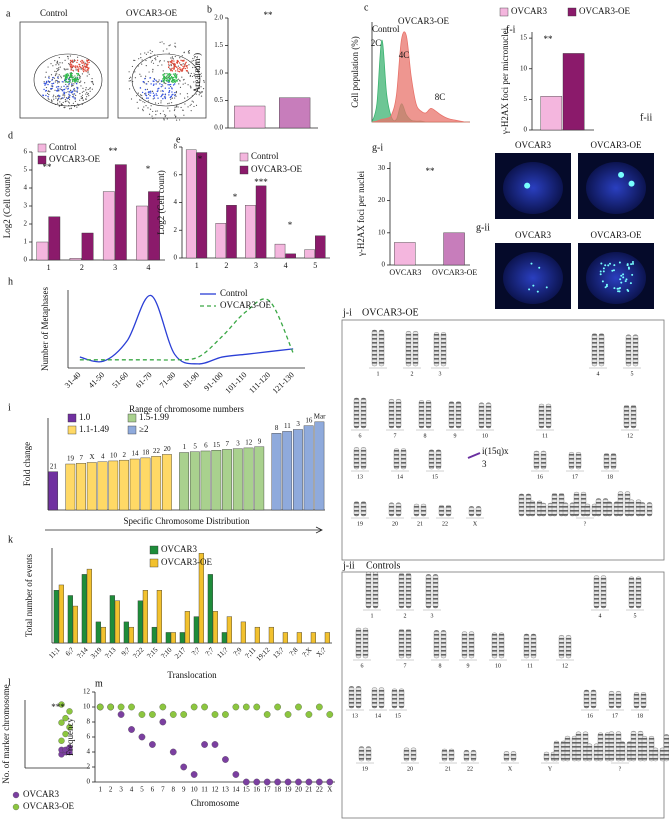 The image size is (669, 823). I want to click on x-tick-label: 2;17, so click(180, 653).